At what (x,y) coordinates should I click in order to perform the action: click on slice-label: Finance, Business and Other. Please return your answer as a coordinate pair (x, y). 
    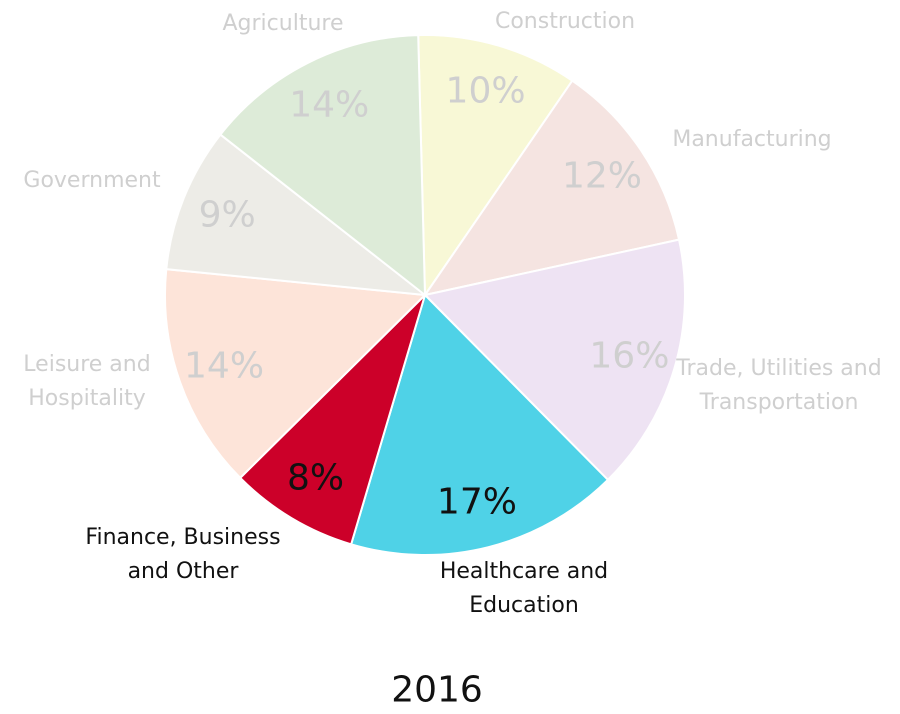
    Looking at the image, I should click on (183, 554).